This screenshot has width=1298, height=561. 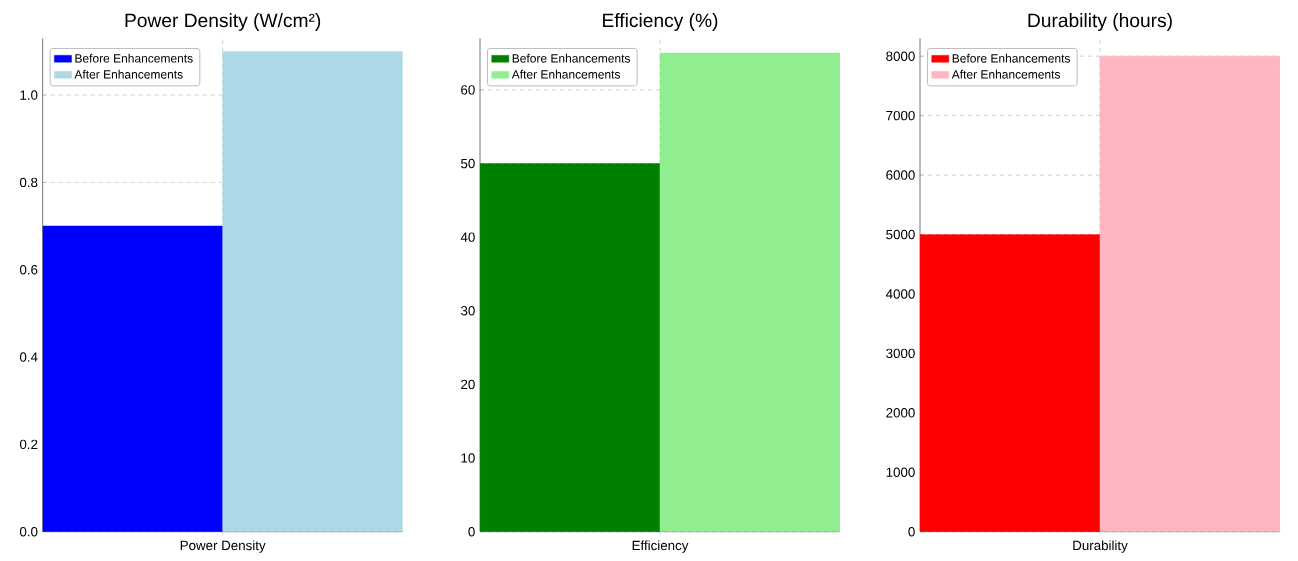 What do you see at coordinates (28, 444) in the screenshot?
I see `y-tick-label: 0.2` at bounding box center [28, 444].